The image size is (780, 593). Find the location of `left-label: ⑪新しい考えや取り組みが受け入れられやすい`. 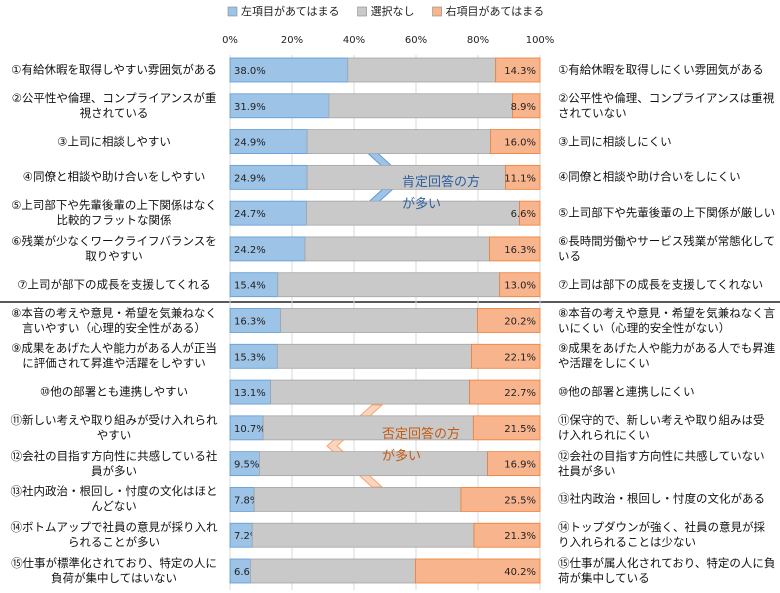

left-label: ⑪新しい考えや取り組みが受け入れられやすい is located at coordinates (114, 427).